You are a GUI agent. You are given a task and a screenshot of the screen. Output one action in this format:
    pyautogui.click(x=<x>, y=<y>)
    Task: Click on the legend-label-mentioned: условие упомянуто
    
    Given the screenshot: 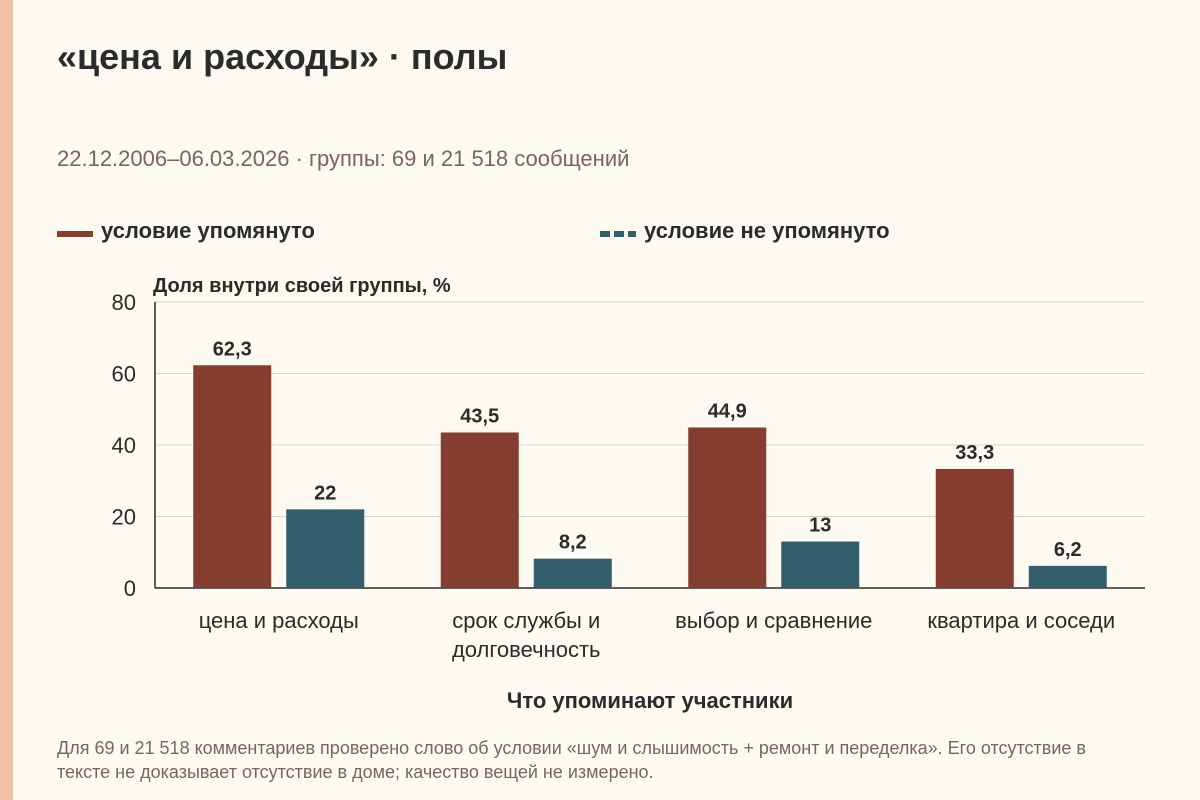 What is the action you would take?
    pyautogui.click(x=208, y=230)
    